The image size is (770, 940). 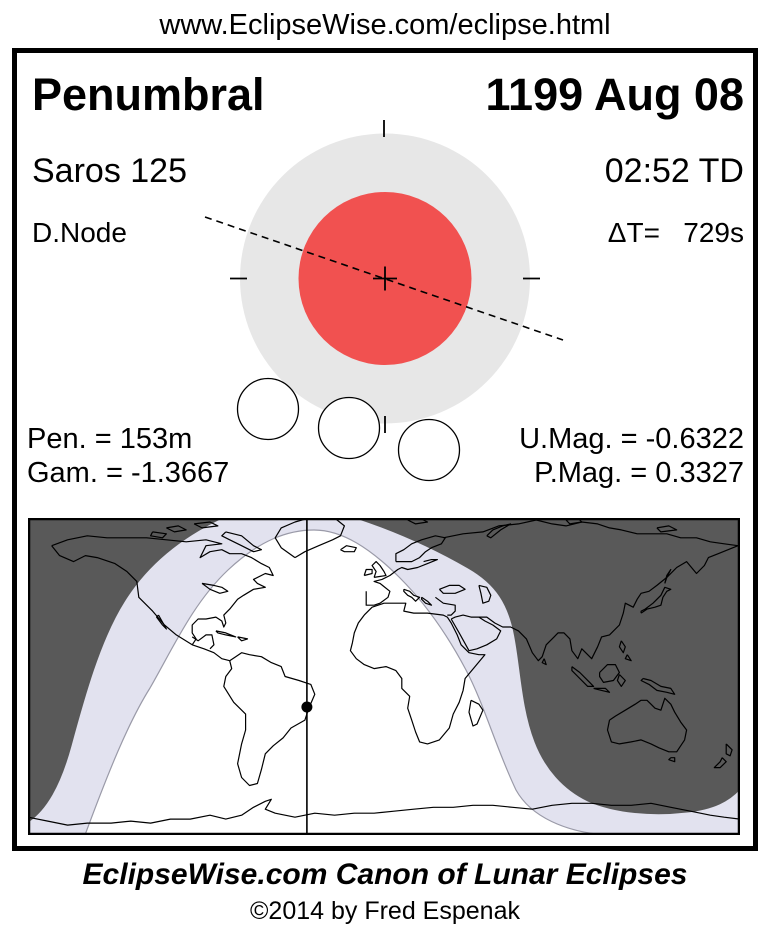 I want to click on source-url-text: www.EclipseWise.com/eclipse.html, so click(x=385, y=25).